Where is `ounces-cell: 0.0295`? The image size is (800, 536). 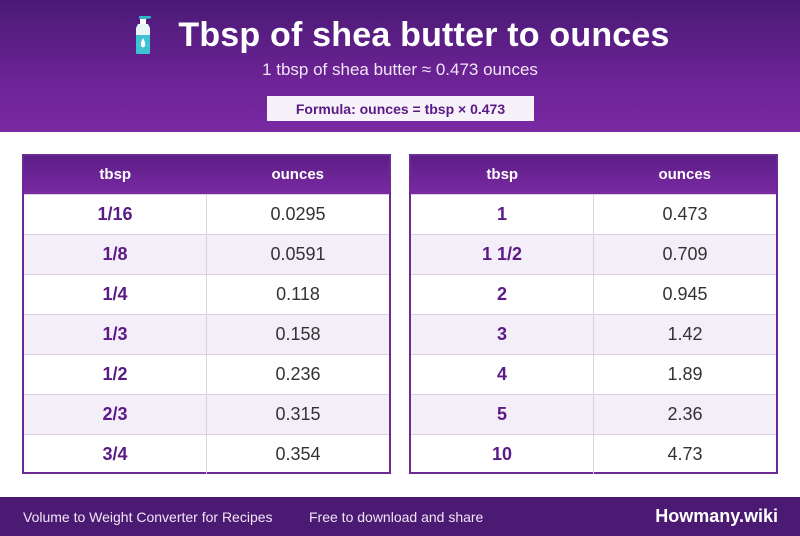
ounces-cell: 0.0295 is located at coordinates (297, 213).